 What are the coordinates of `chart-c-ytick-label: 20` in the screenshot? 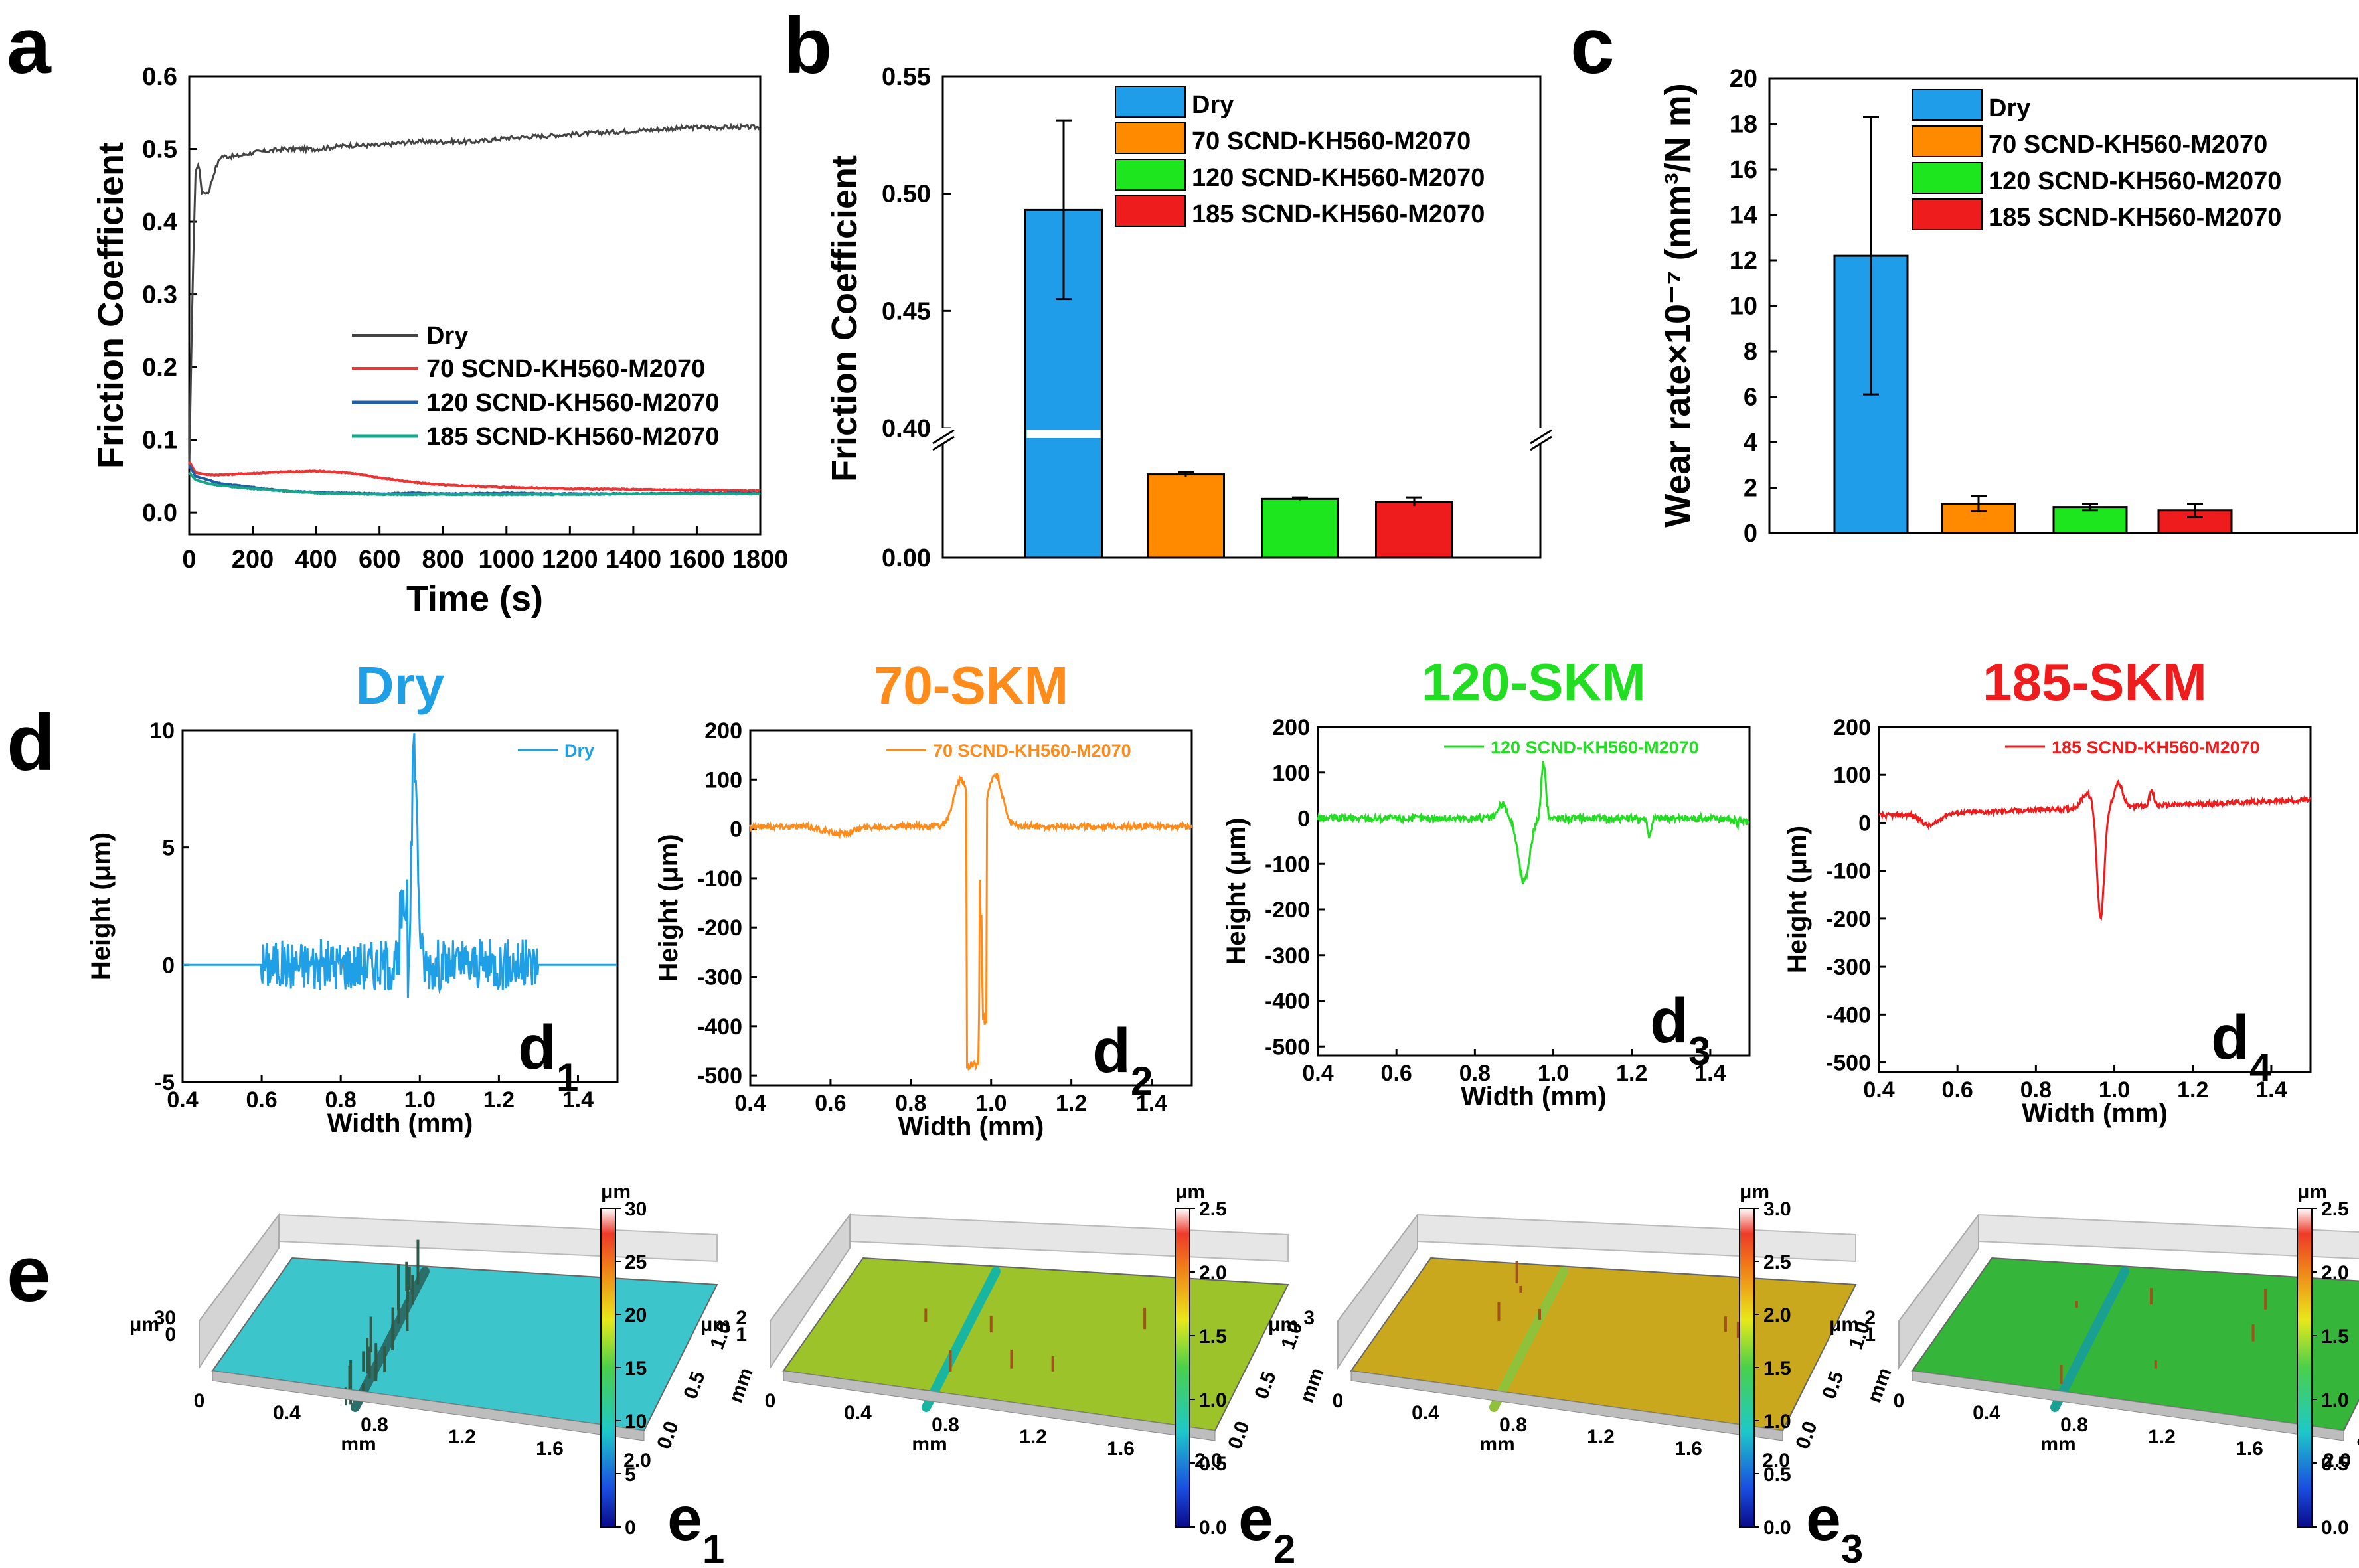 It's located at (1743, 79).